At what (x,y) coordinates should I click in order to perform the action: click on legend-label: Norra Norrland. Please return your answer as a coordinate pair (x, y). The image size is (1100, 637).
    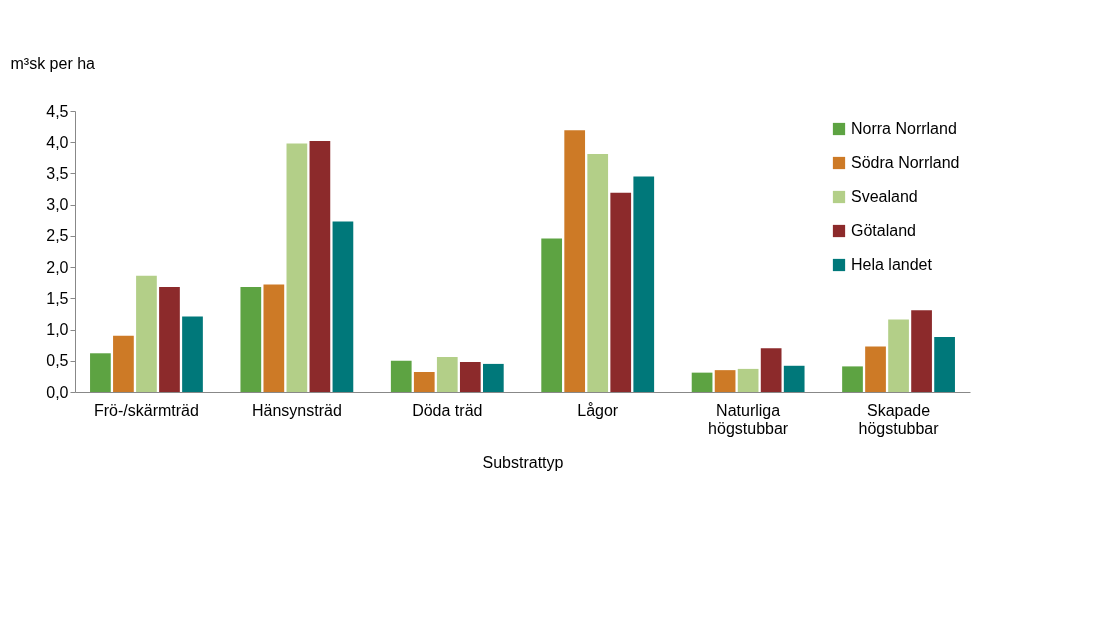
    Looking at the image, I should click on (904, 128).